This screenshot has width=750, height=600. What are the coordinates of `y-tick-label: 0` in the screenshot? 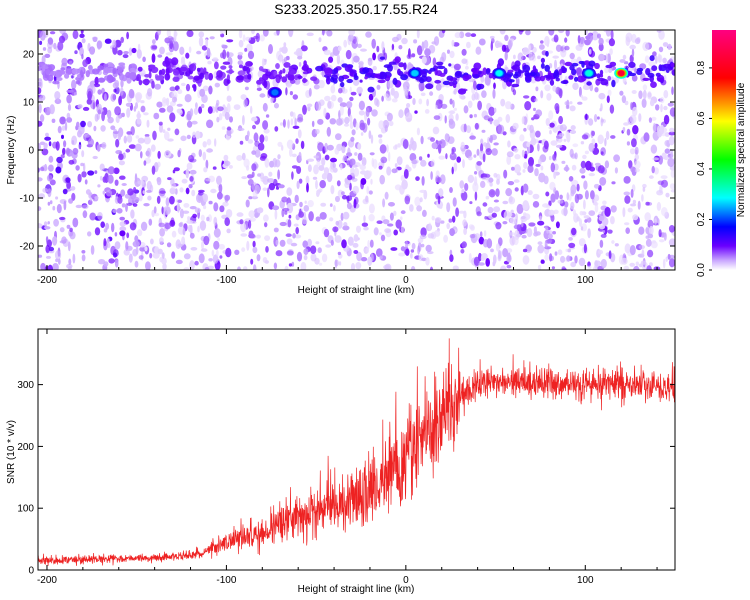 It's located at (31, 571).